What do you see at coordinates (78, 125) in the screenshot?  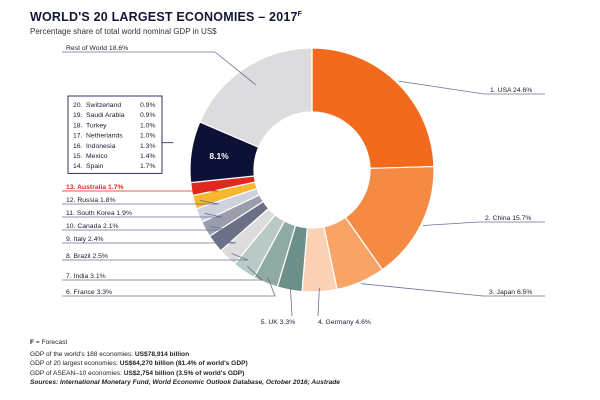 I see `group-item-rank-turkey: 18.` at bounding box center [78, 125].